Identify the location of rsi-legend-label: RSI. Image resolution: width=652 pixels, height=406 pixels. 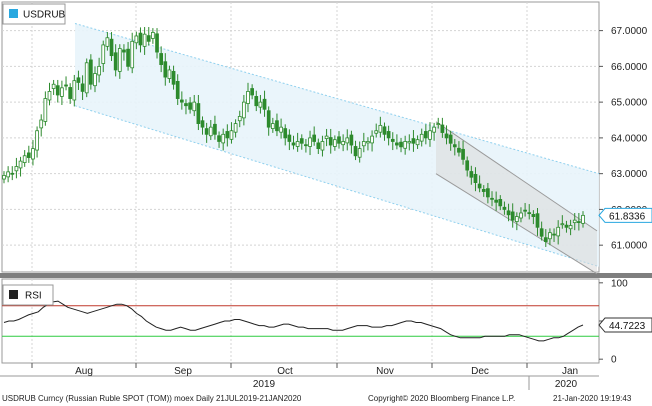
(33, 296).